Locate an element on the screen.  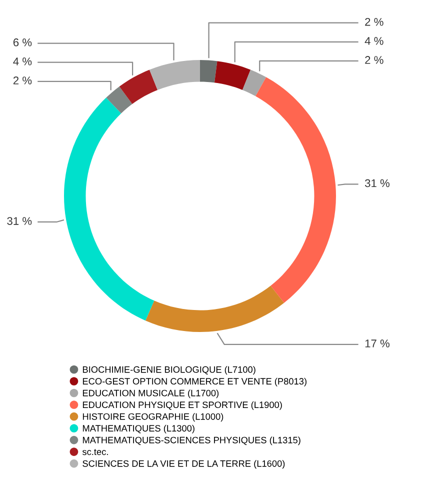
legend-label: MATHEMATIQUES-SCIENCES PHYSIQUES (L1315) is located at coordinates (191, 441).